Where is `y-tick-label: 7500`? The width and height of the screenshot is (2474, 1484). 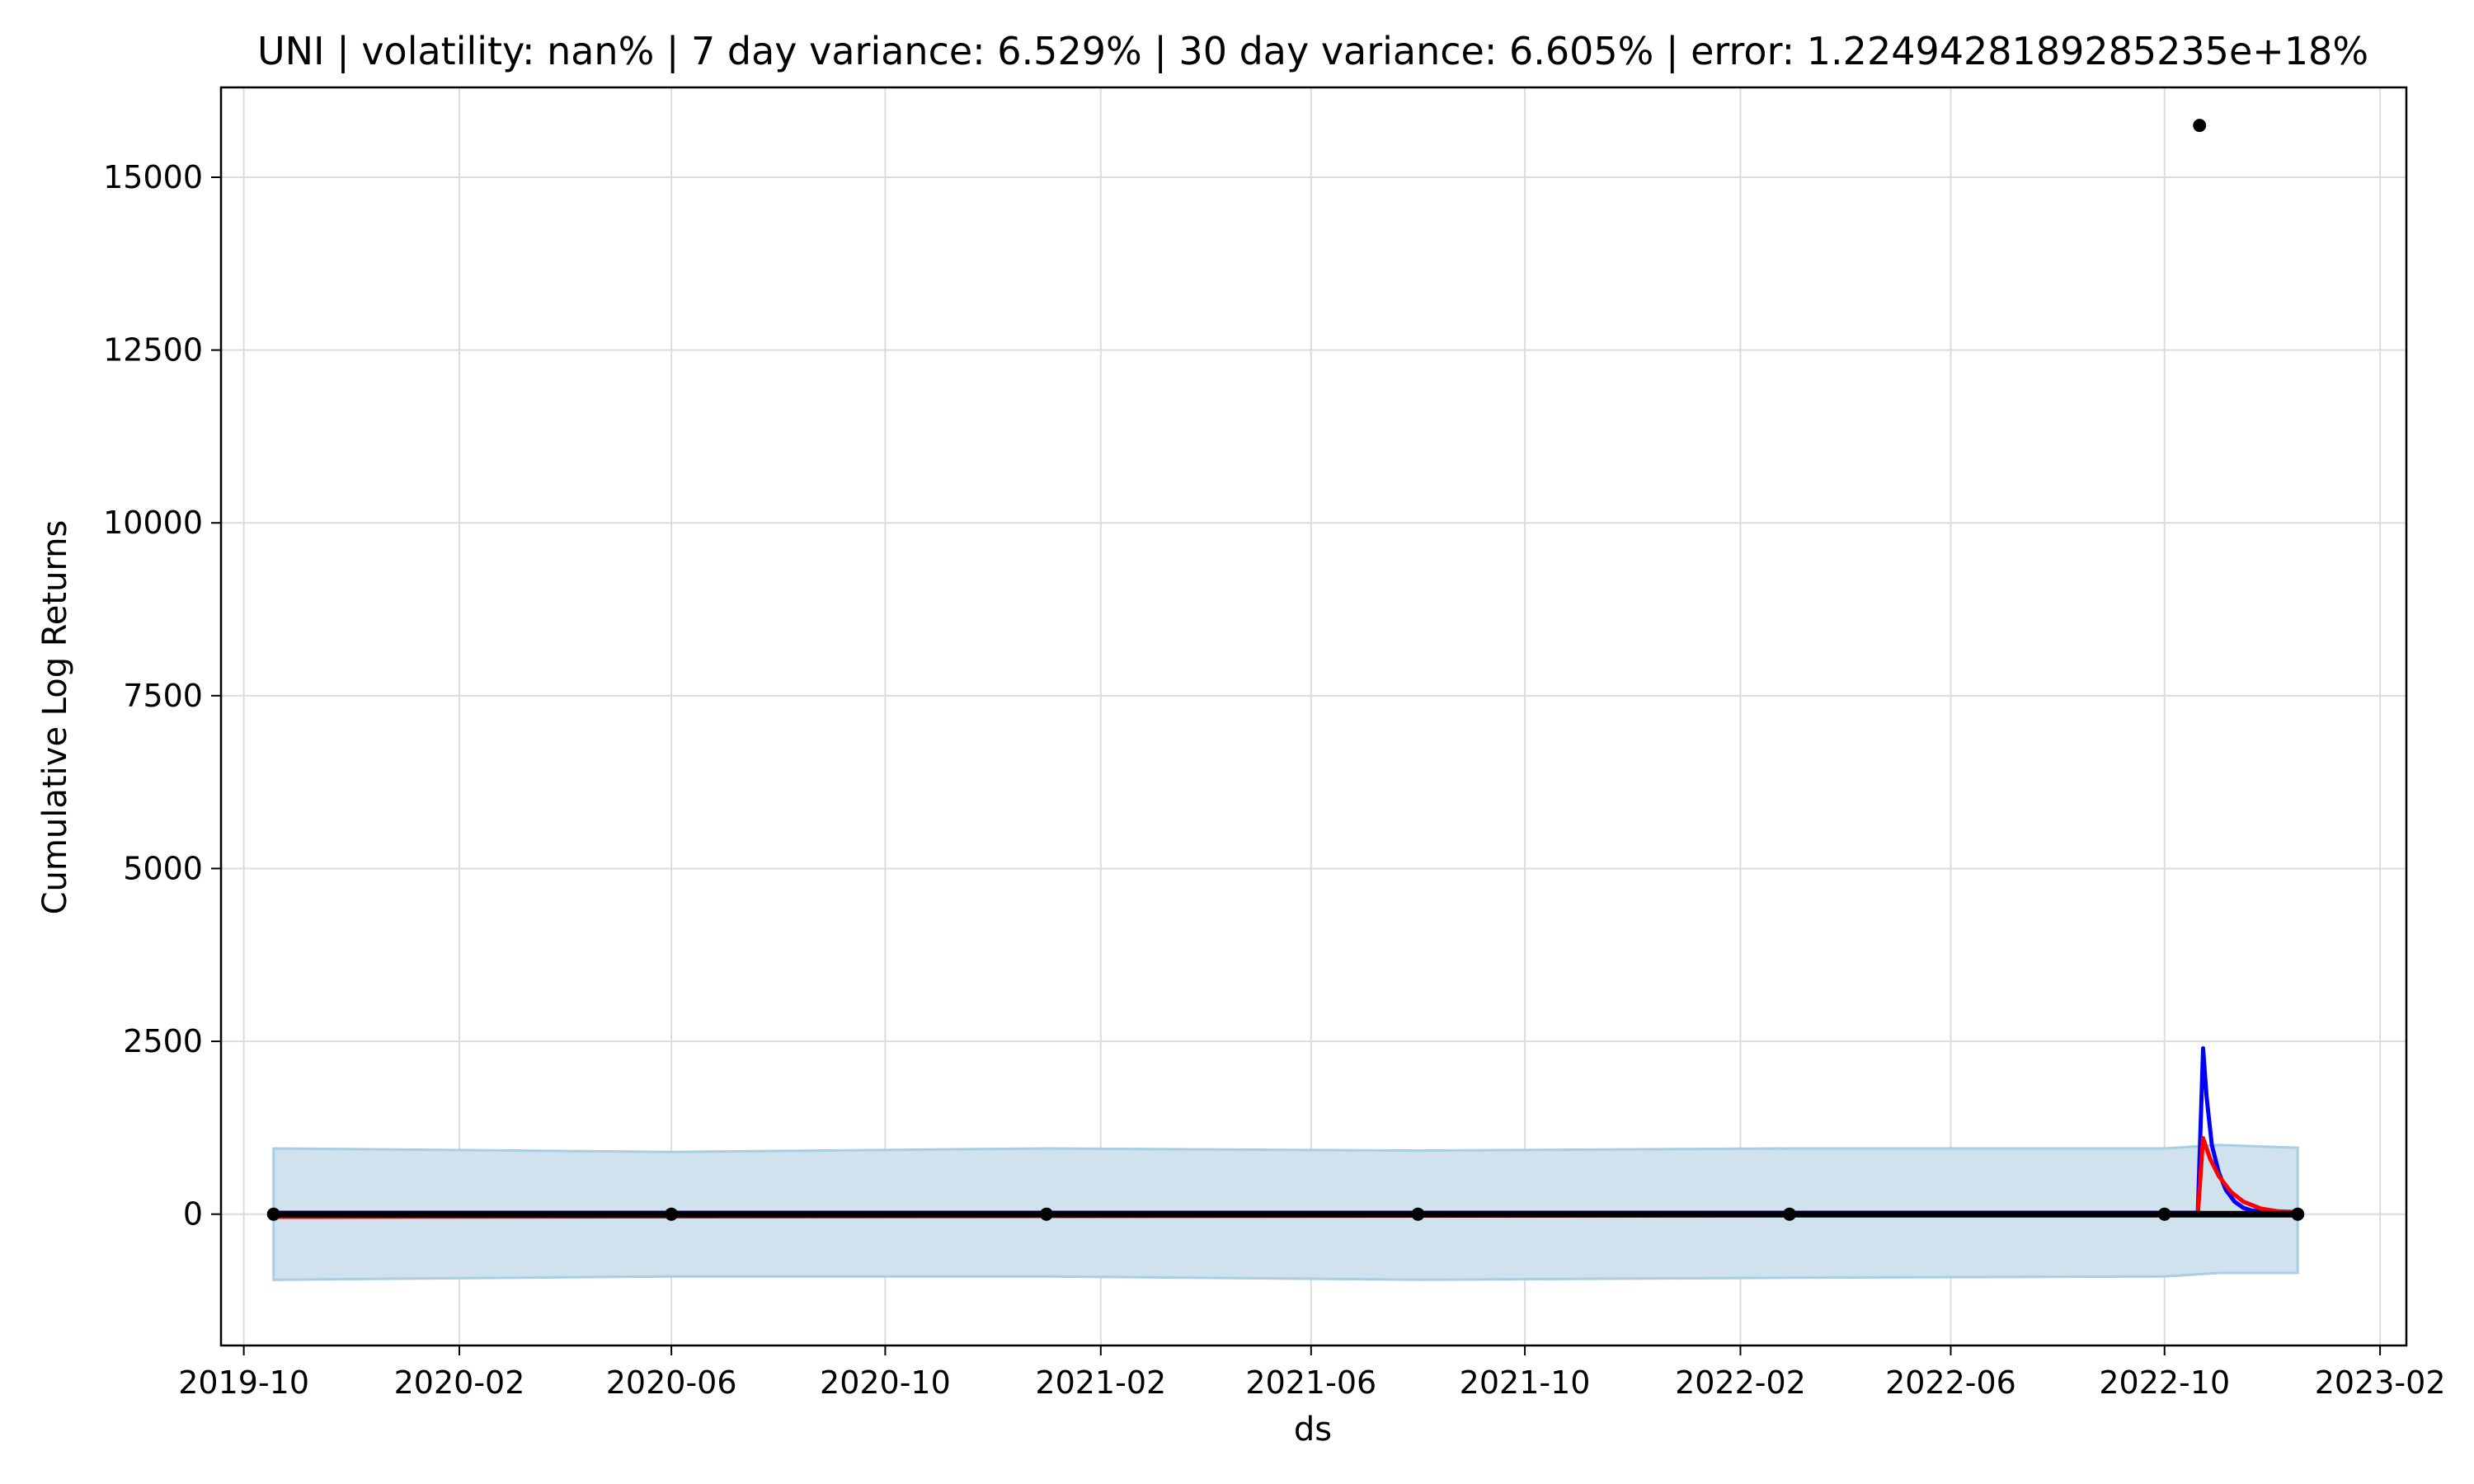 y-tick-label: 7500 is located at coordinates (163, 696).